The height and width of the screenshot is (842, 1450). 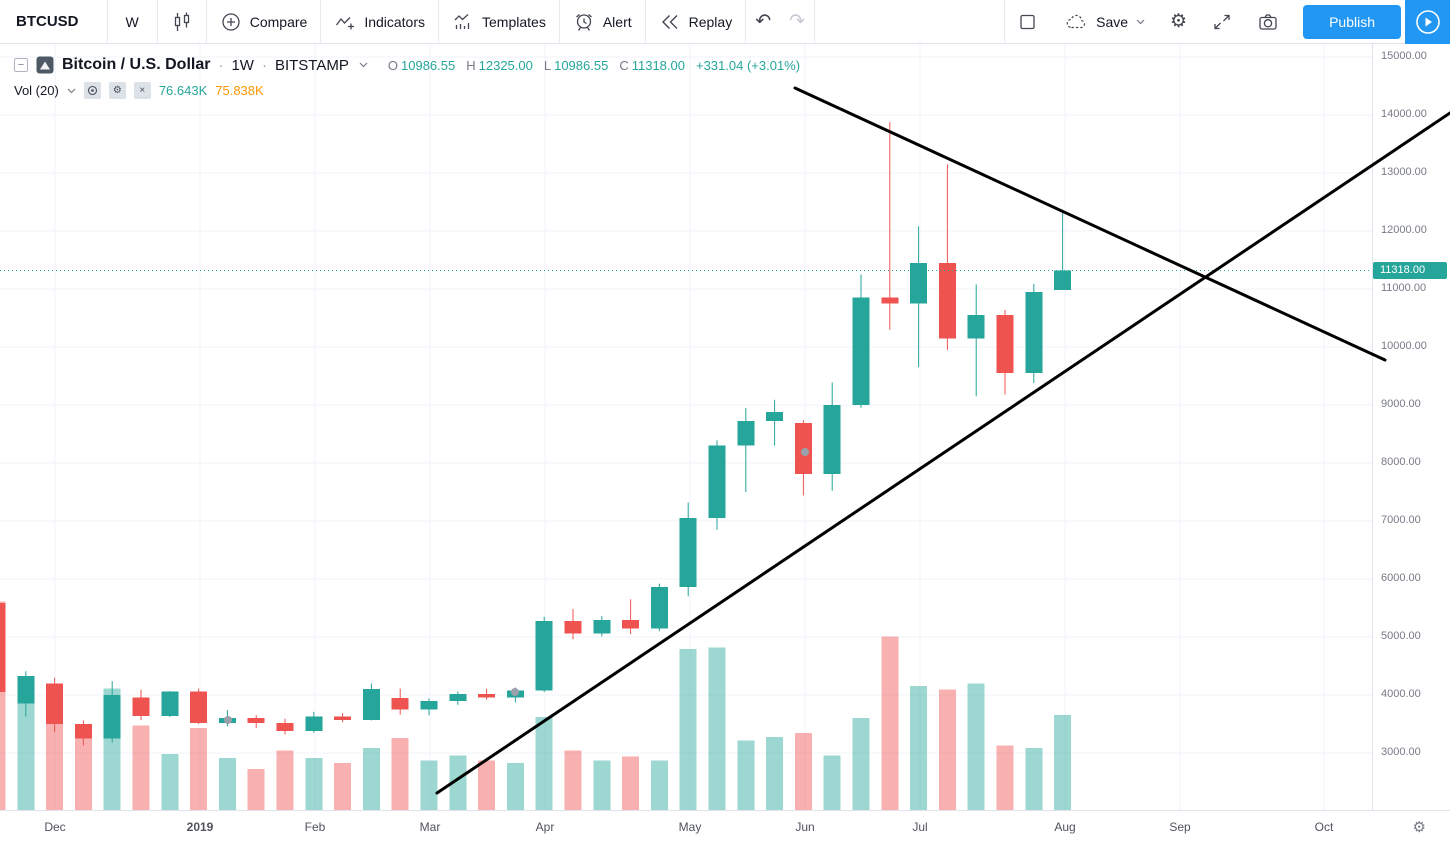 I want to click on play-circle-icon, so click(x=1427, y=21).